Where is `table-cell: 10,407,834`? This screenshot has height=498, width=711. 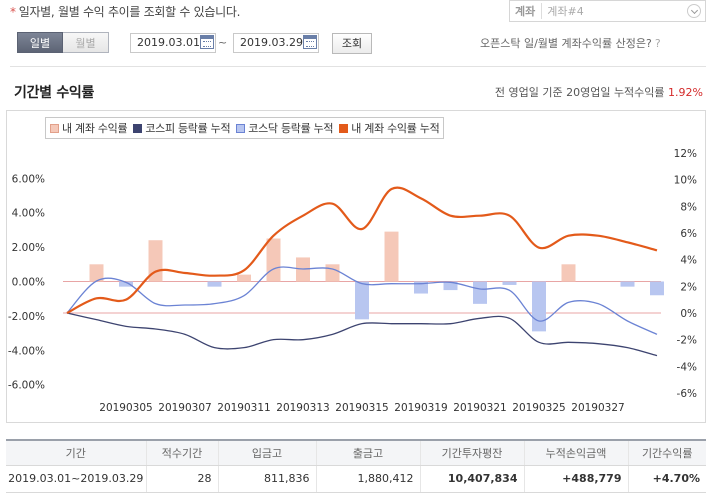 table-cell: 10,407,834 is located at coordinates (471, 479).